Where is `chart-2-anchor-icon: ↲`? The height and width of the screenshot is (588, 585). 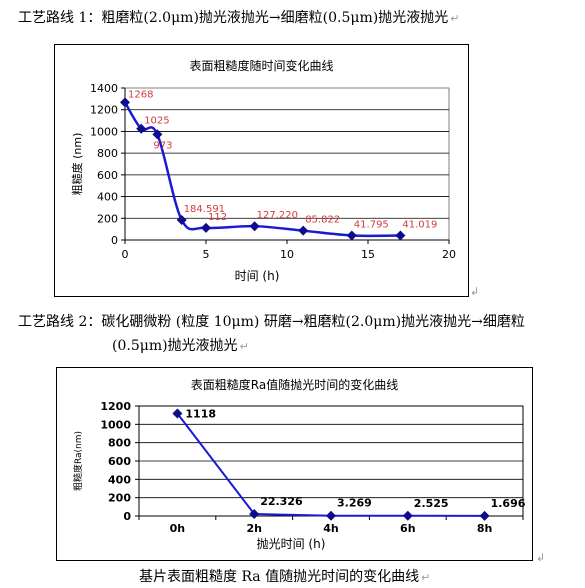
chart-2-anchor-icon: ↲ is located at coordinates (541, 557).